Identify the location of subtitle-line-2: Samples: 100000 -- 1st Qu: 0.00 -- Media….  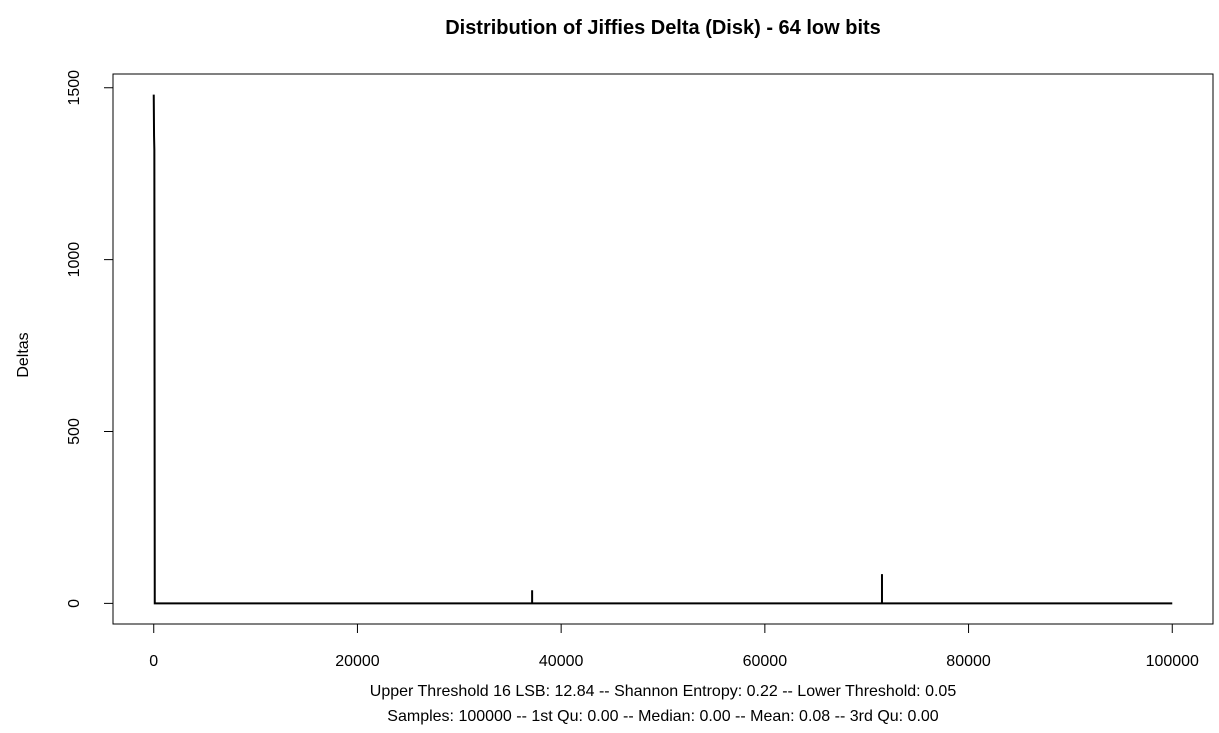
(662, 716).